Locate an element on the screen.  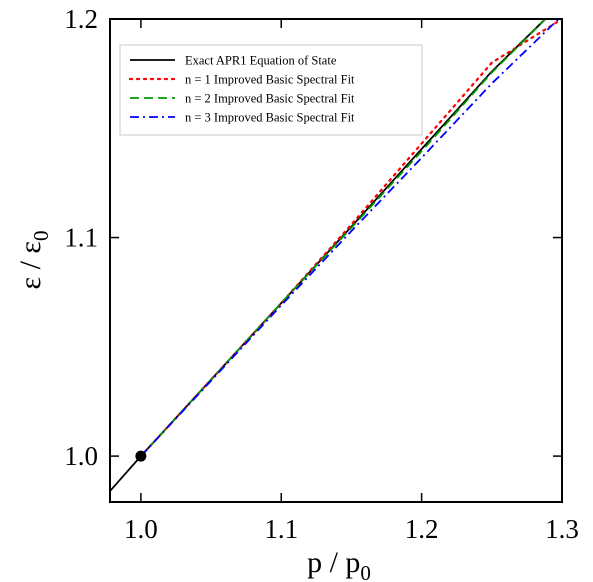
y-tick-label: 1.1 is located at coordinates (81, 238).